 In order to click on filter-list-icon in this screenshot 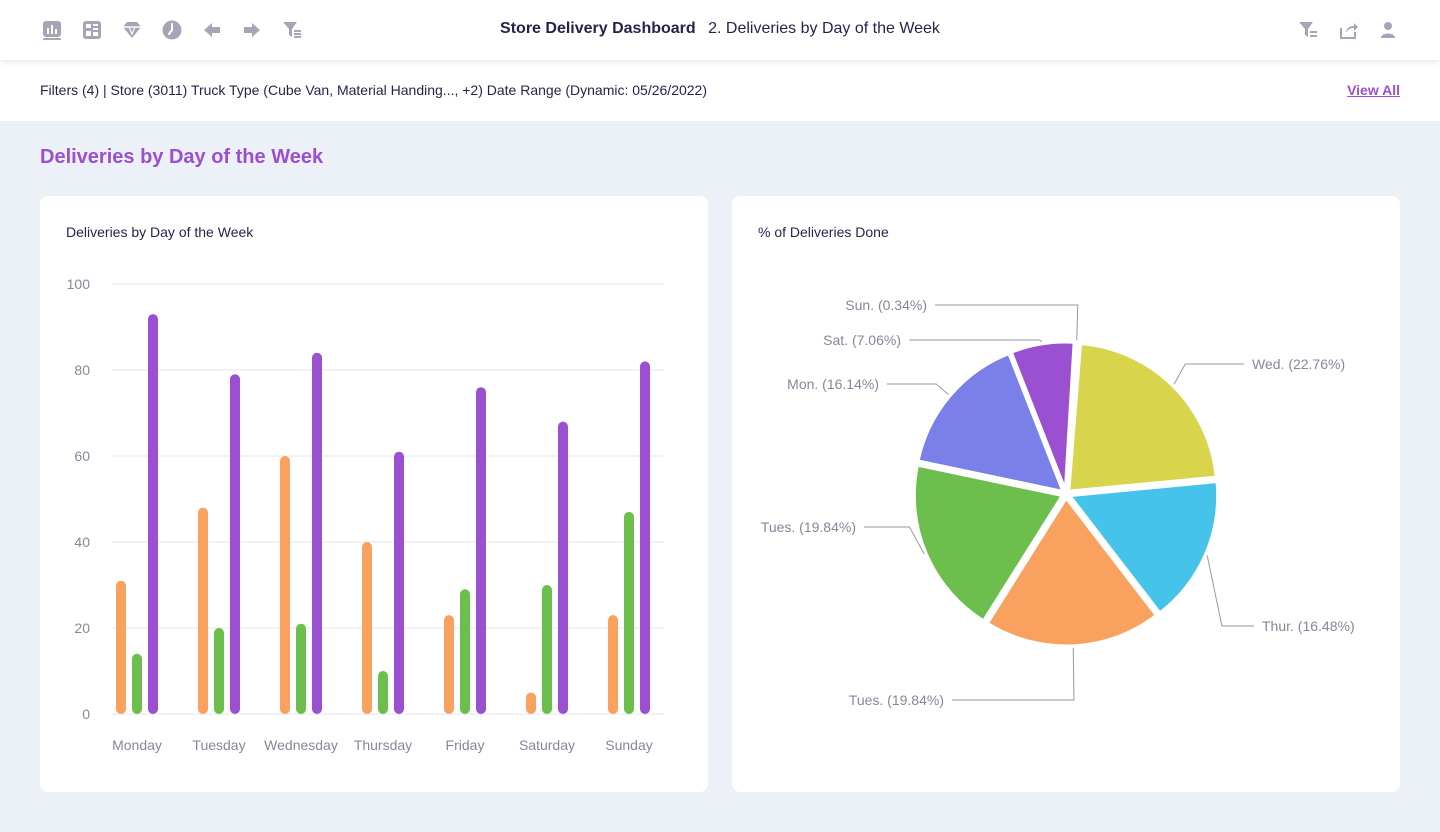, I will do `click(292, 30)`.